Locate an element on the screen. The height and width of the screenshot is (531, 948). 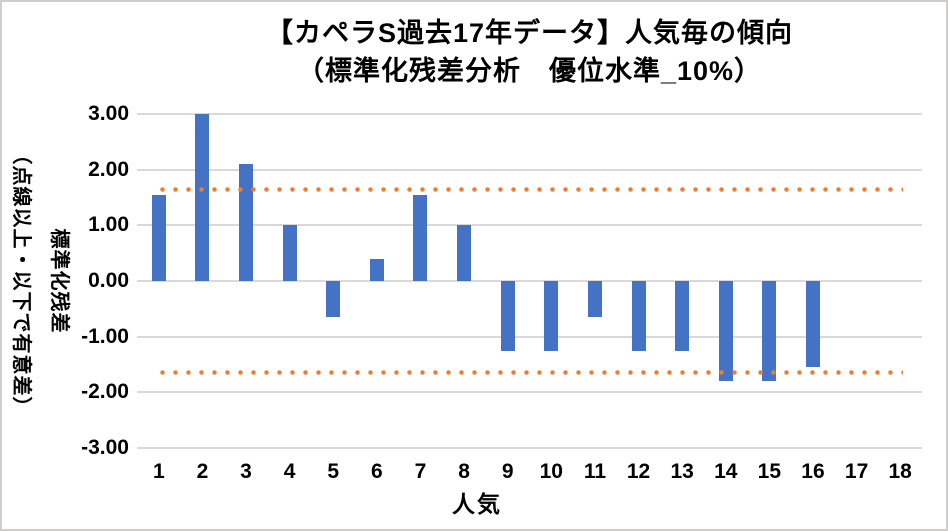
x-tick-label: 9 is located at coordinates (507, 471).